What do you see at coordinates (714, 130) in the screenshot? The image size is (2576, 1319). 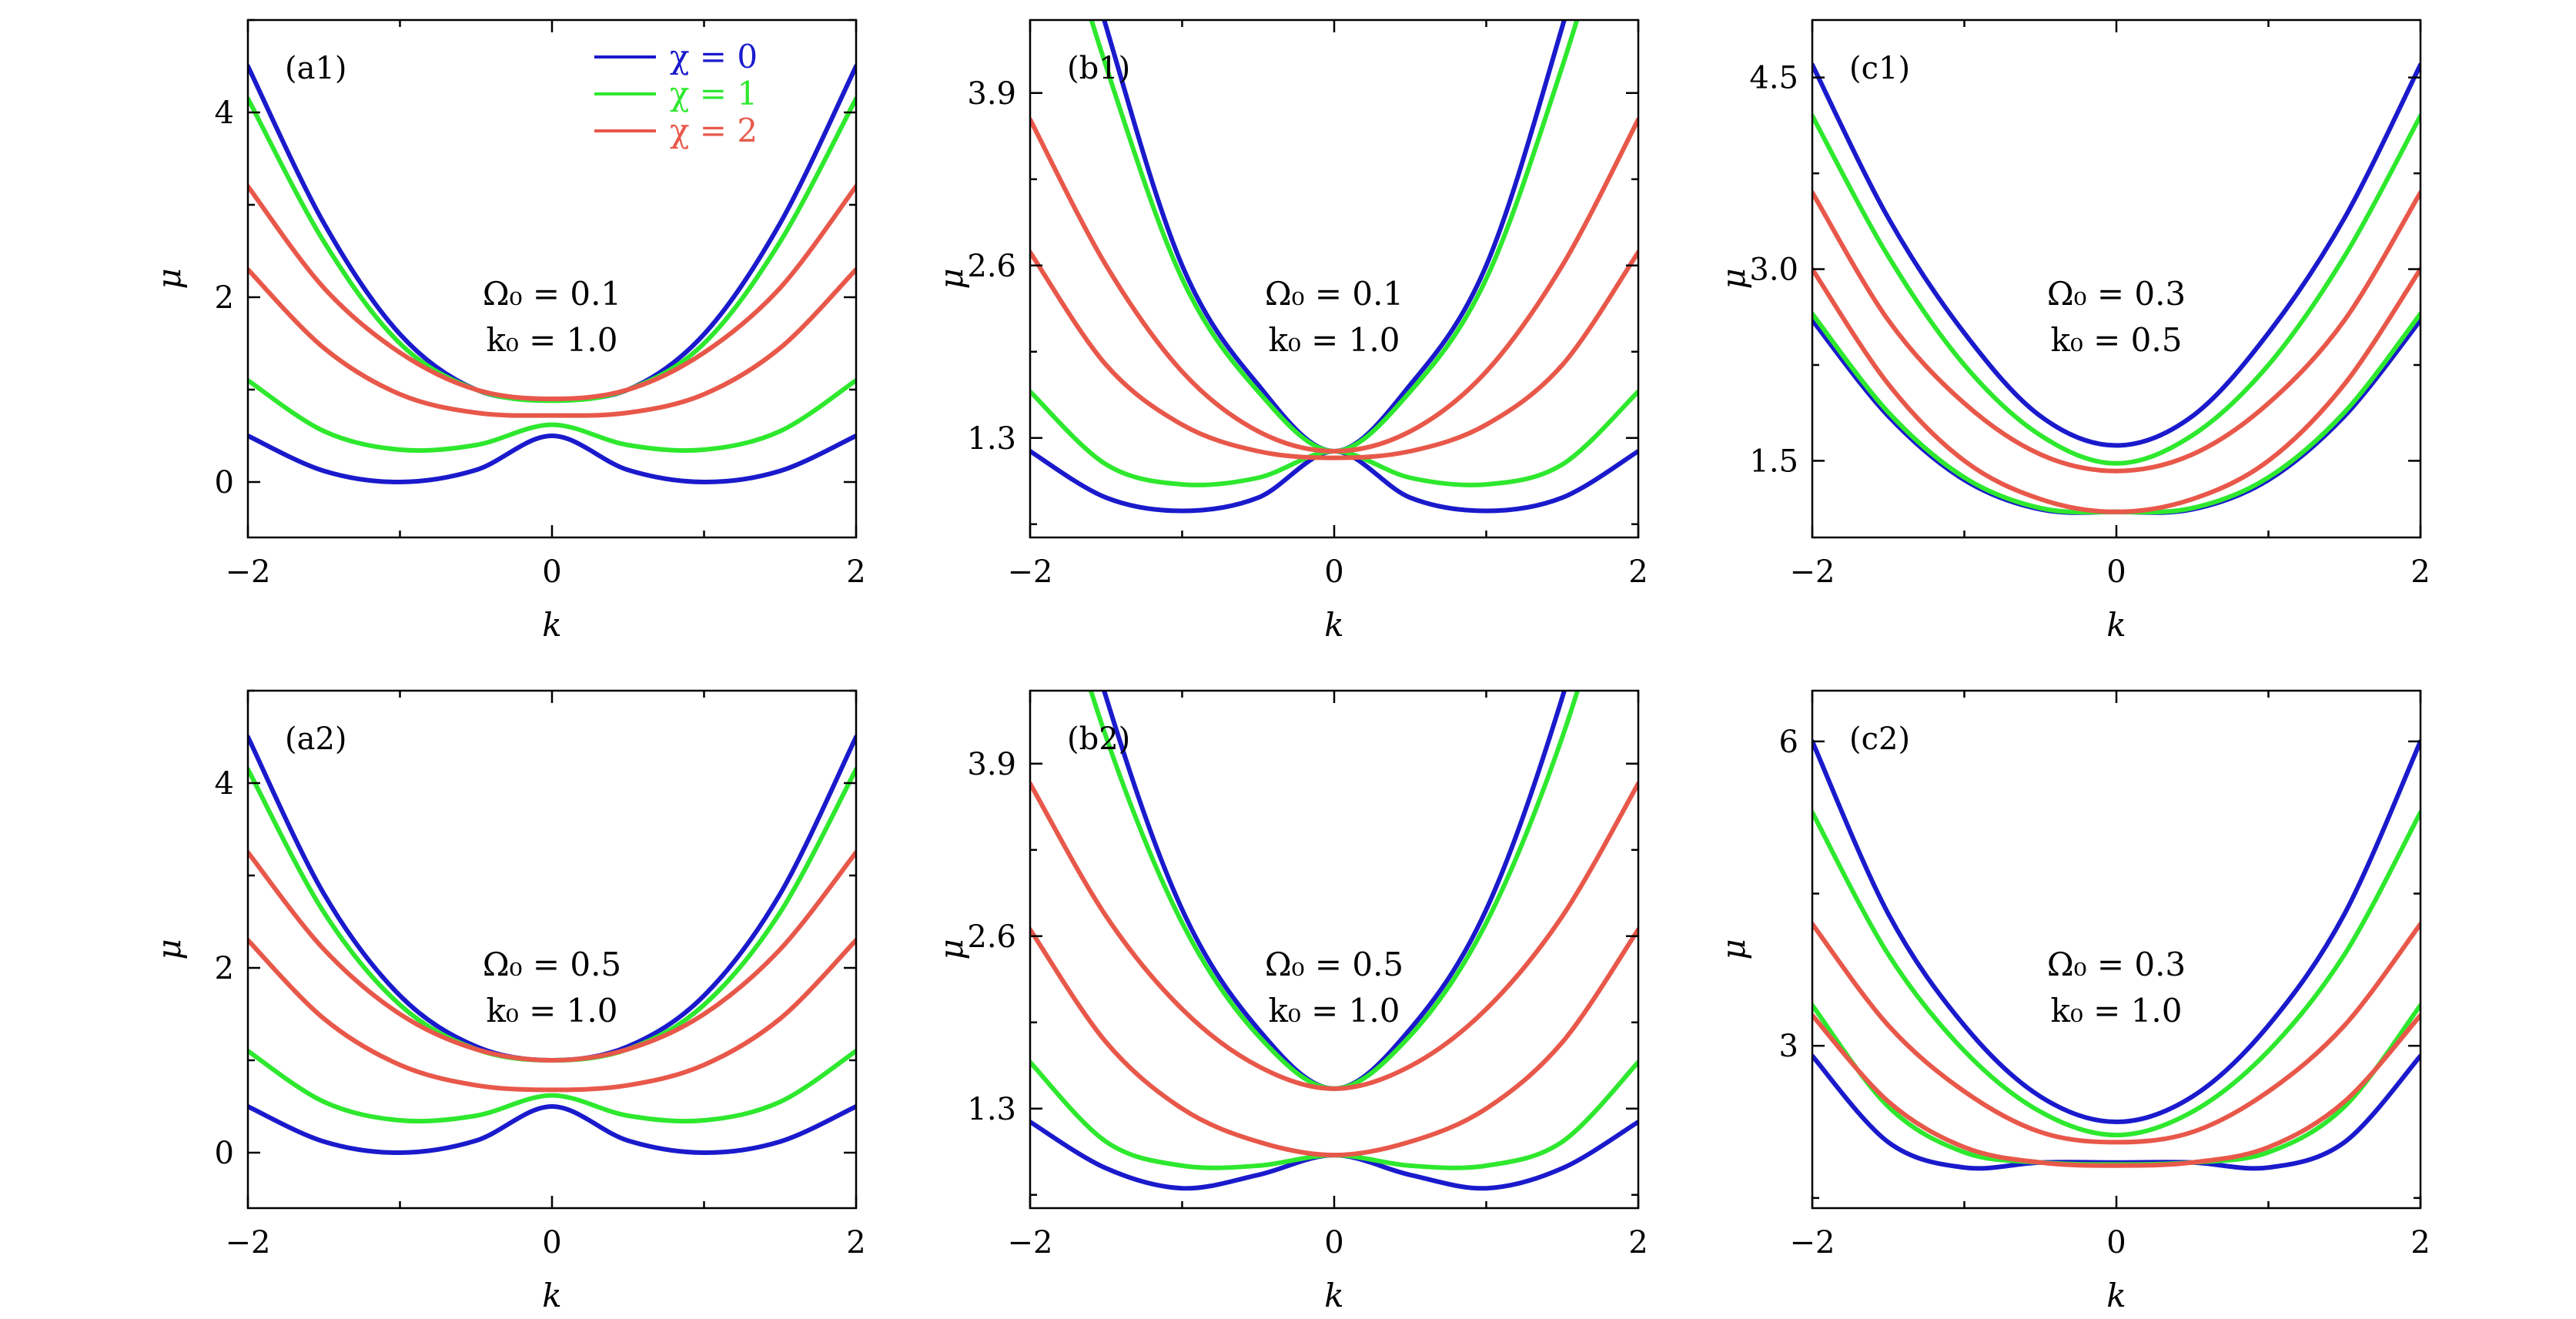 I see `legend-label: χ = 2` at bounding box center [714, 130].